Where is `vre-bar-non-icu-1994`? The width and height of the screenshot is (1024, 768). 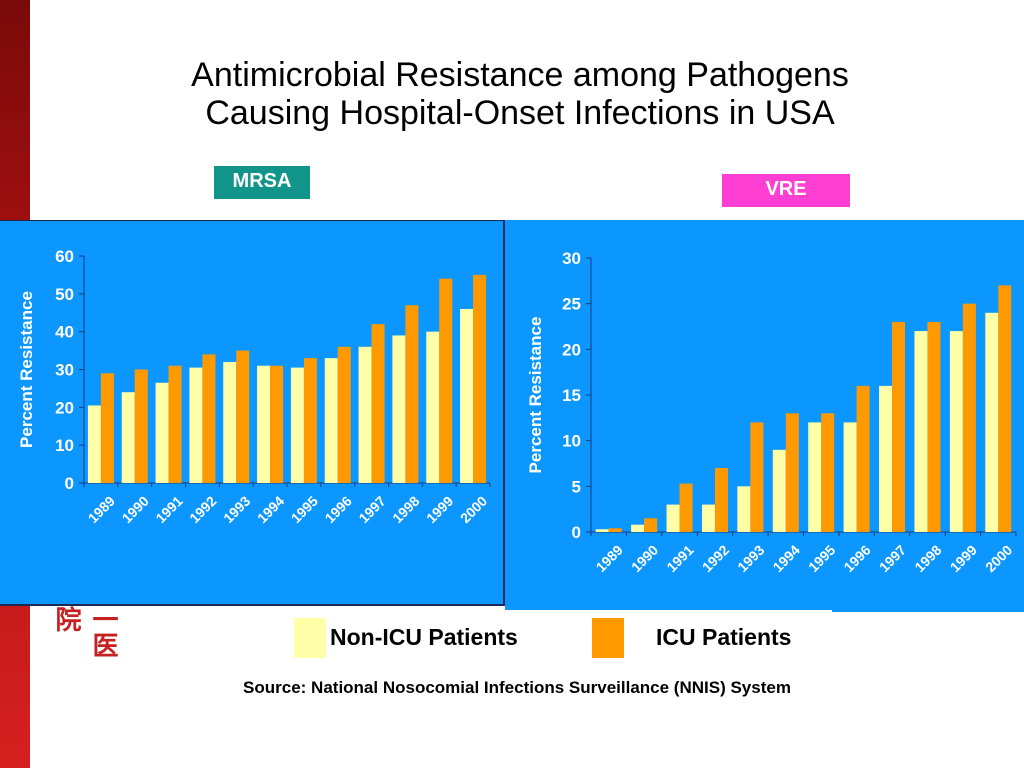 vre-bar-non-icu-1994 is located at coordinates (779, 490).